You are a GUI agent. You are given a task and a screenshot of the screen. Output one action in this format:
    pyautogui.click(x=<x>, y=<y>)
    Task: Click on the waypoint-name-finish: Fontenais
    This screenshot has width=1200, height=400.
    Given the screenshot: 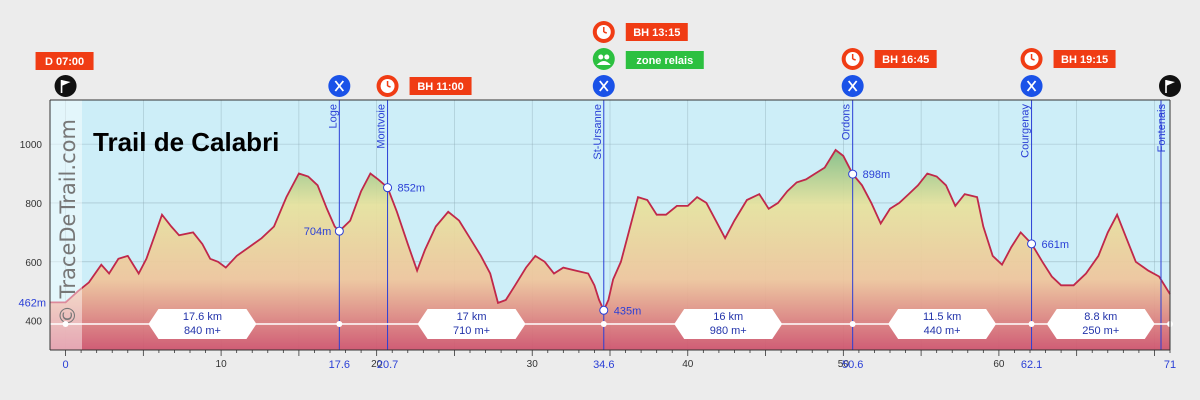 What is the action you would take?
    pyautogui.click(x=1162, y=128)
    